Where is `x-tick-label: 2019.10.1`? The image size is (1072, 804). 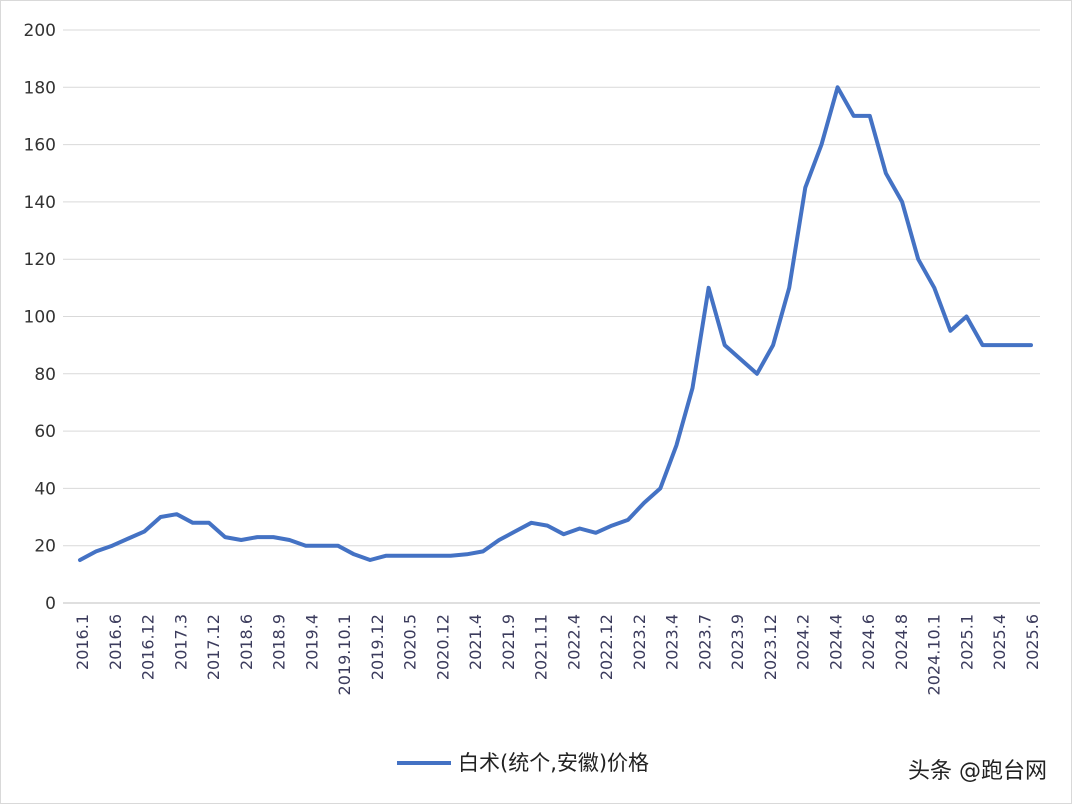 x-tick-label: 2019.10.1 is located at coordinates (344, 654).